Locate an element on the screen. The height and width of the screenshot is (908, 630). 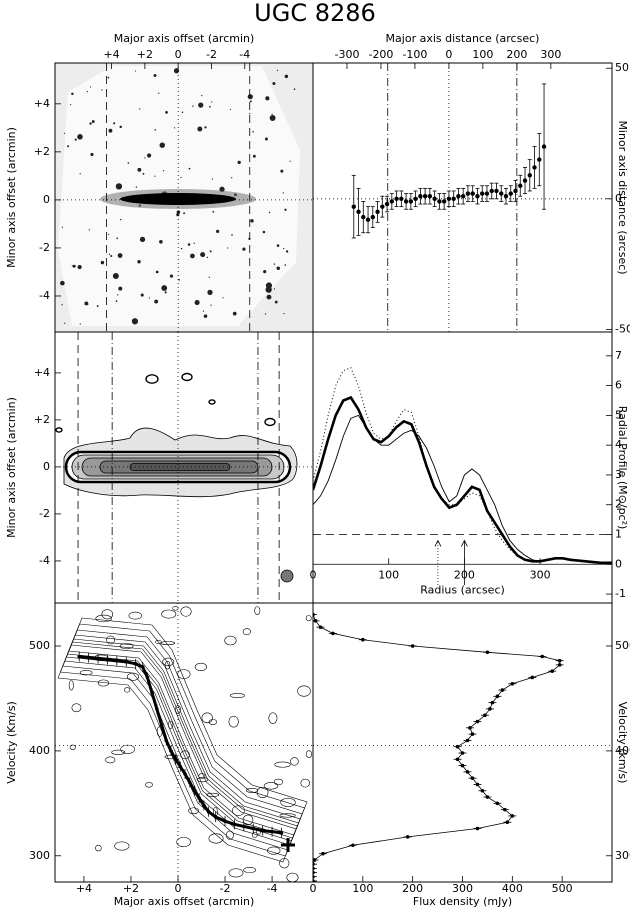
y-tick-label: 5 is located at coordinates (618, 414).